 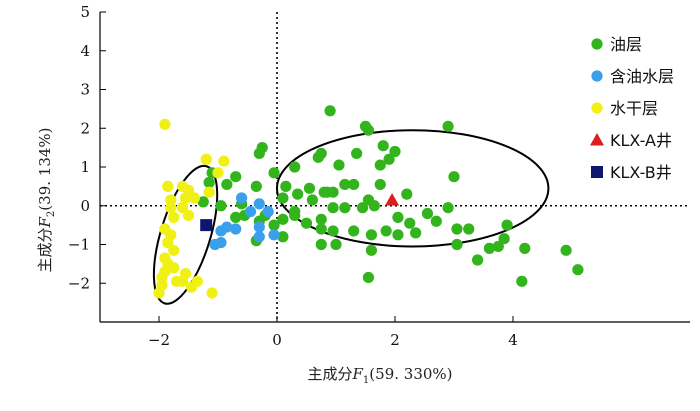 I want to click on legend-label: 油层, so click(x=626, y=44).